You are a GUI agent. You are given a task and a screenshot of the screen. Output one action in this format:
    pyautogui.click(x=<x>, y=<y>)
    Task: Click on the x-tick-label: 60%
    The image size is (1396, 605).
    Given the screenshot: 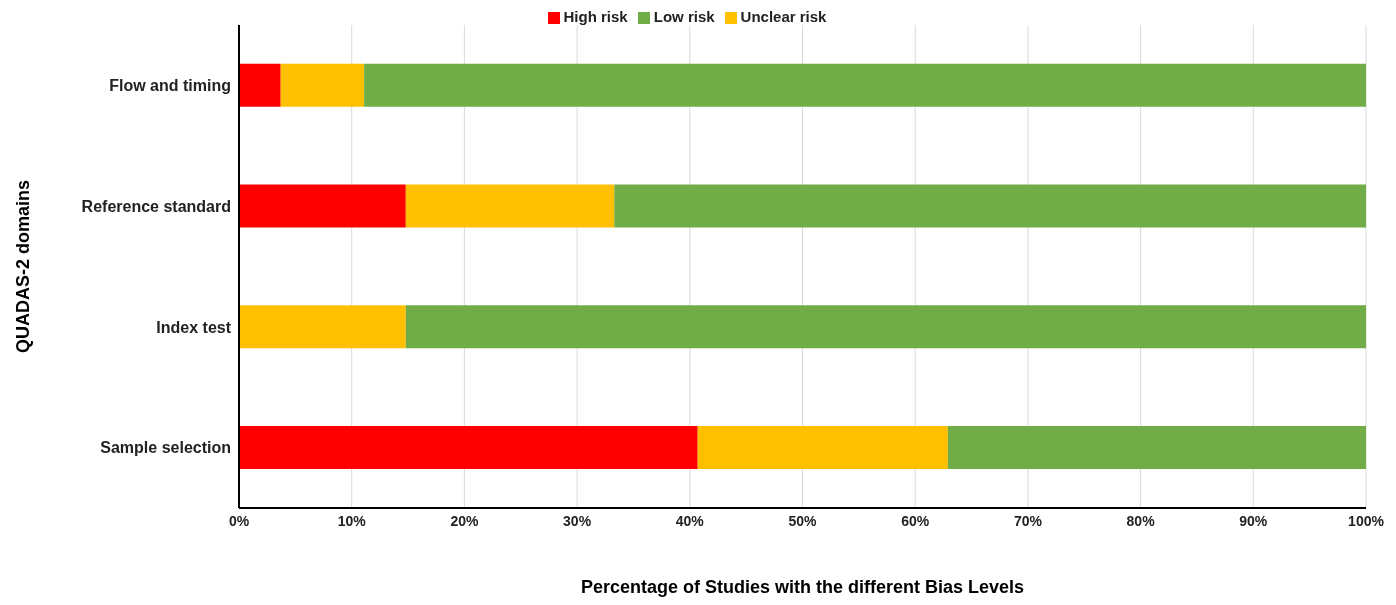 What is the action you would take?
    pyautogui.click(x=915, y=520)
    